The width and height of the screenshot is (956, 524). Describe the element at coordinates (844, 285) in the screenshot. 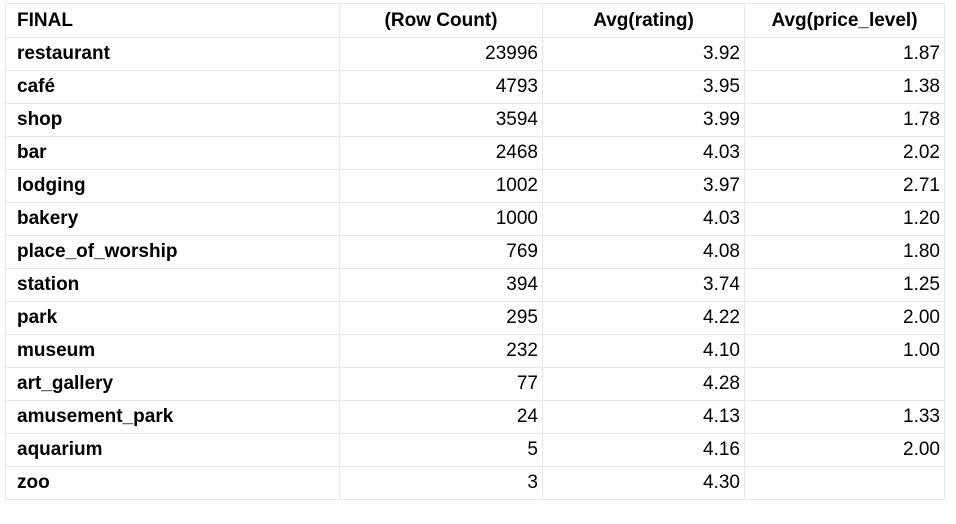

I see `avg-price-level-cell: 1.25` at that location.